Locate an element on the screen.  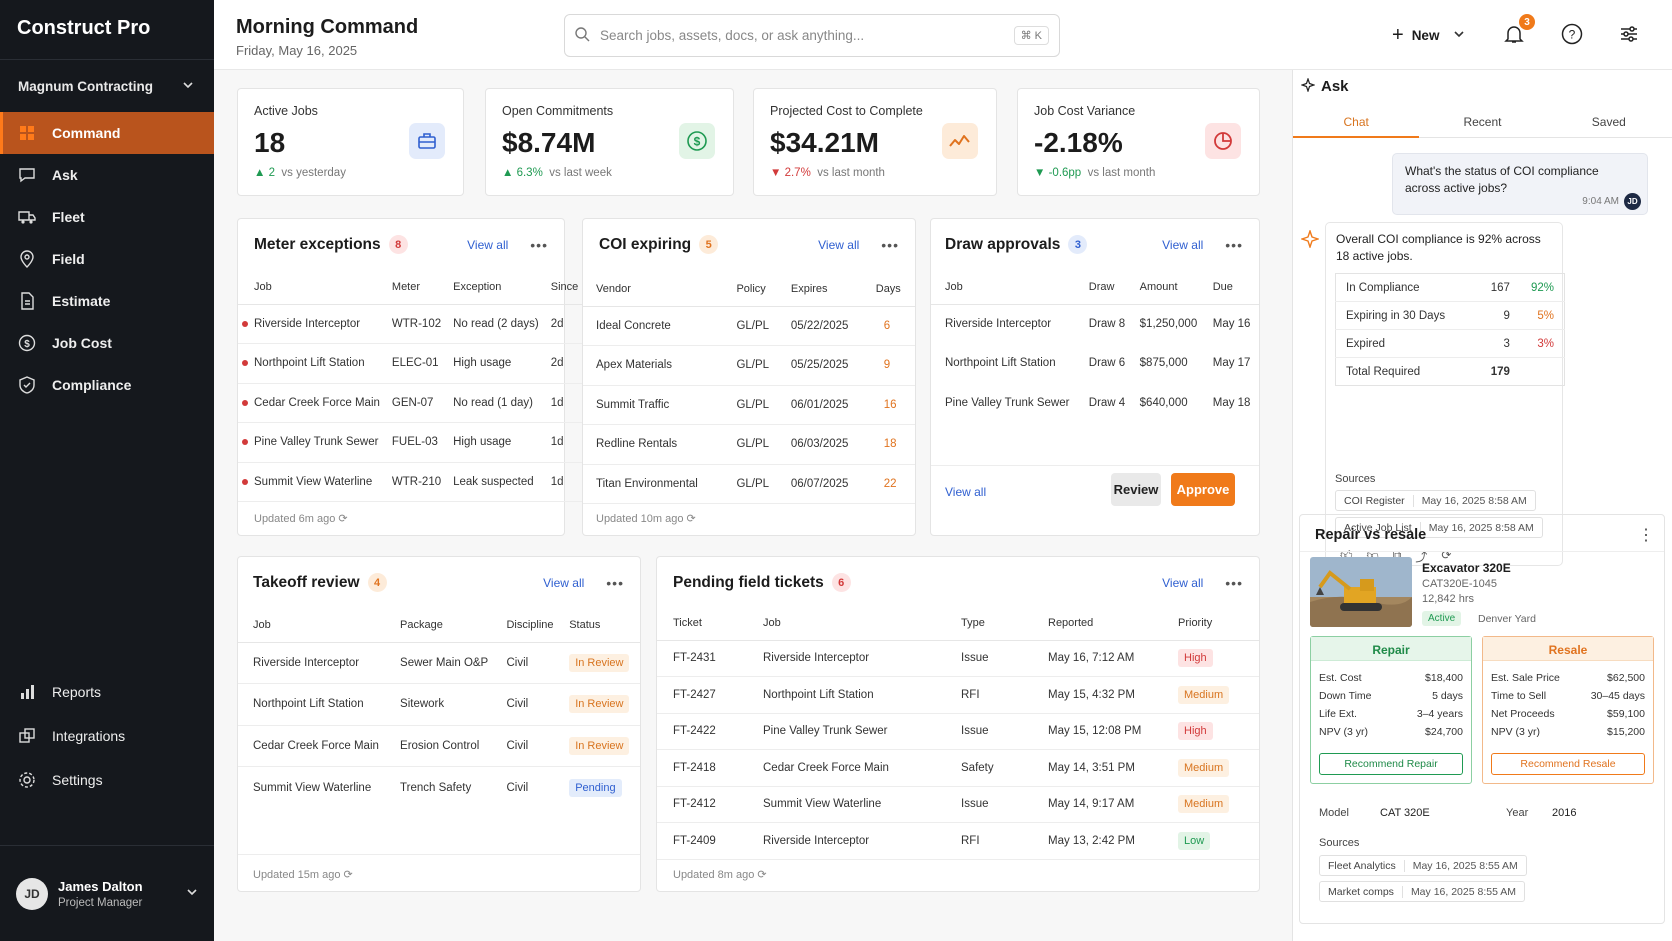
new-button: + New is located at coordinates (1428, 35).